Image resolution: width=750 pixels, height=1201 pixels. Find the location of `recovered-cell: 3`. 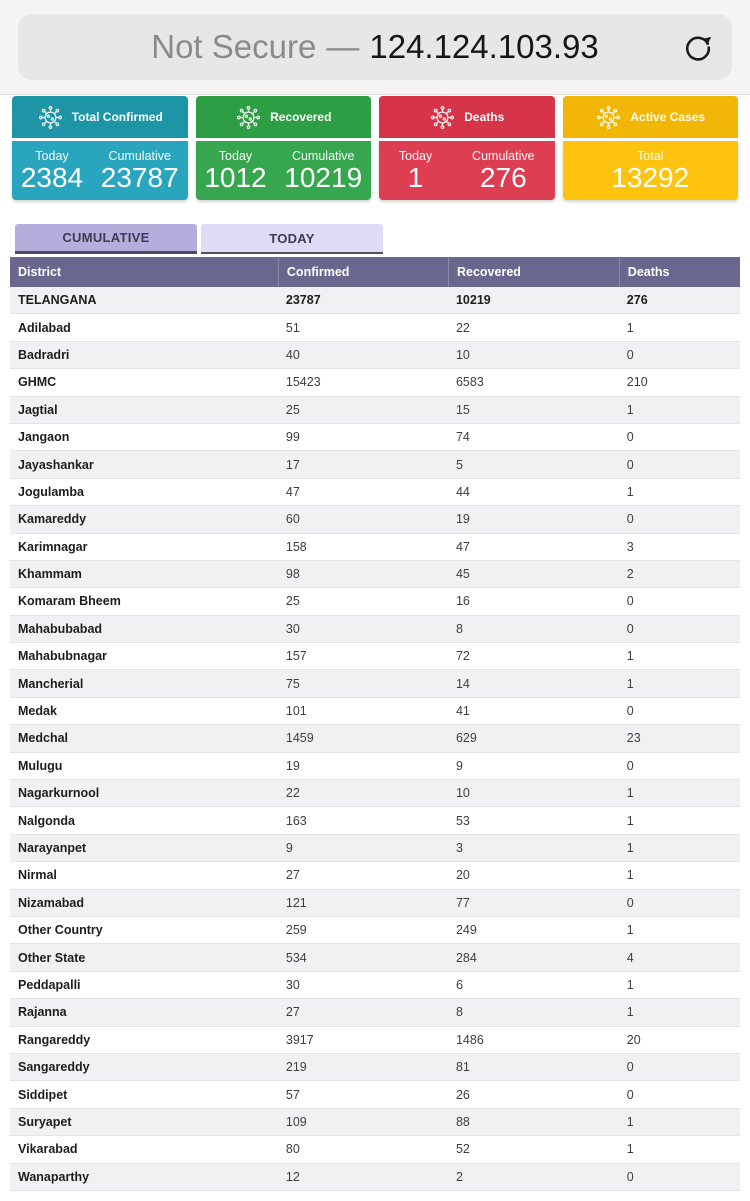

recovered-cell: 3 is located at coordinates (459, 848).